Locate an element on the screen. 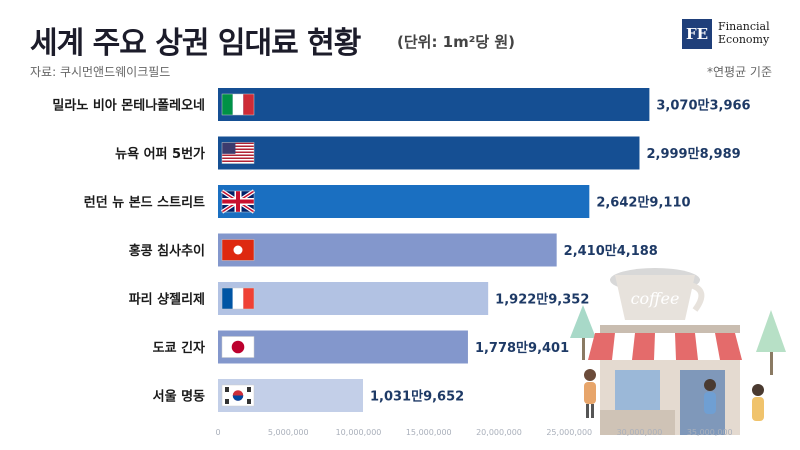 This screenshot has width=800, height=450. italy-flag-white is located at coordinates (238, 104).